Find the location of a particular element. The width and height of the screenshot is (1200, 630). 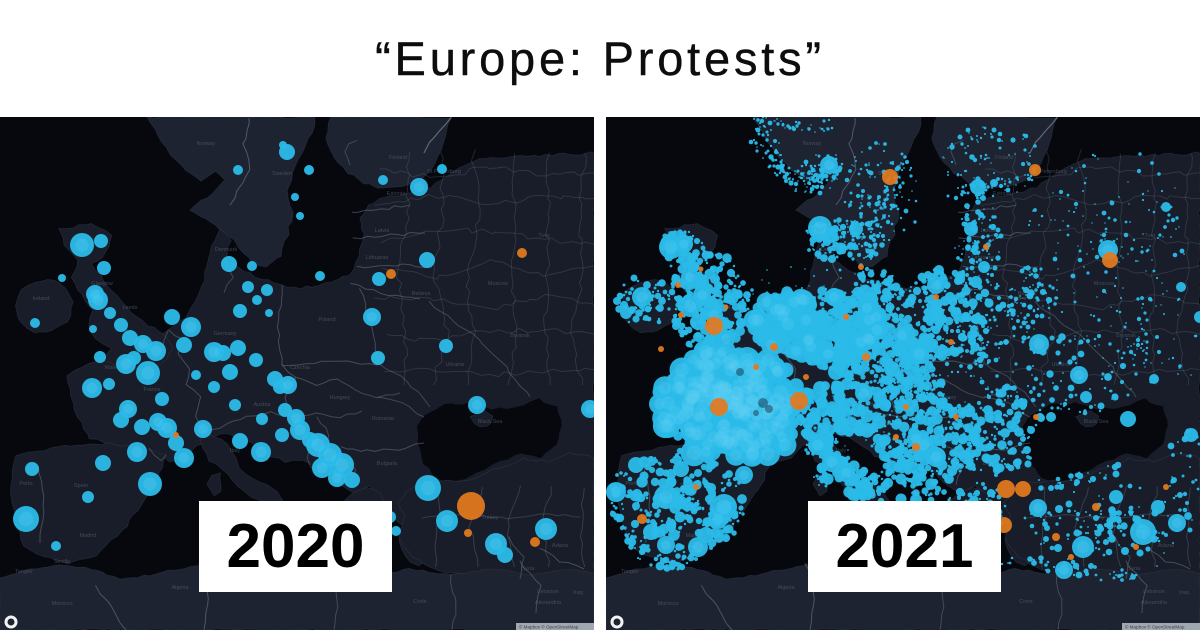

svg-text: Denmark is located at coordinates (226, 250).